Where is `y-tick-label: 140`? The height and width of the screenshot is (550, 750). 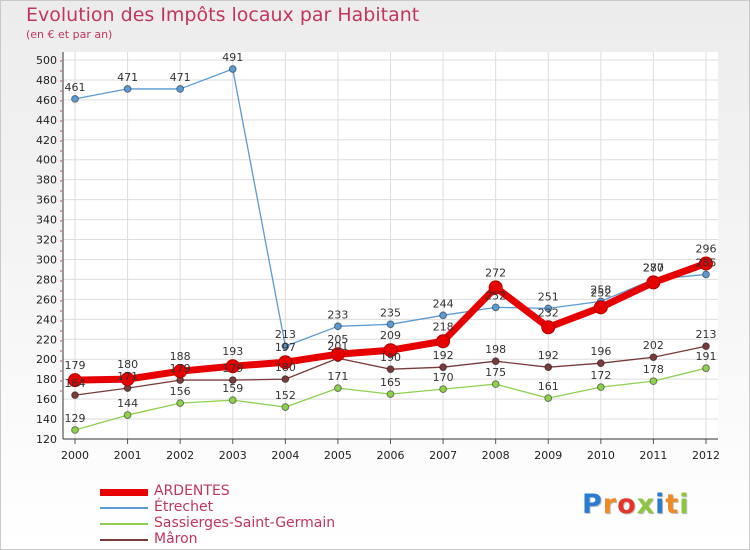 y-tick-label: 140 is located at coordinates (46, 419).